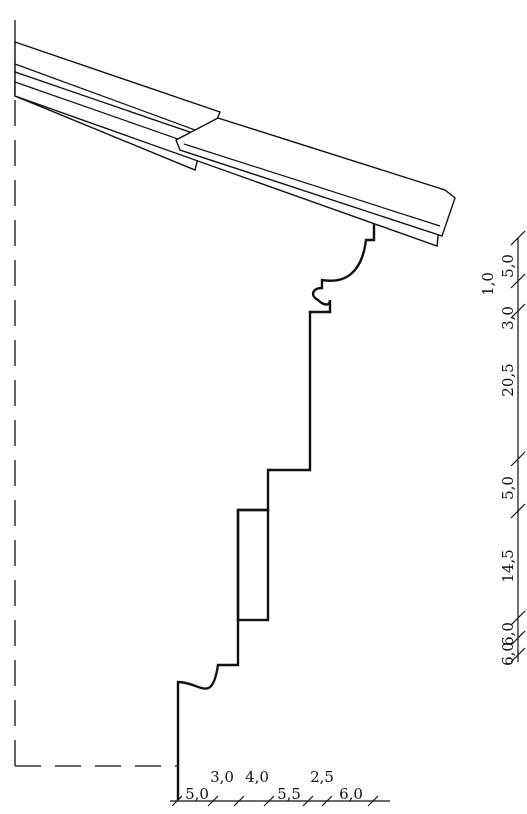  What do you see at coordinates (222, 777) in the screenshot?
I see `dim-h-3-0: 3,0` at bounding box center [222, 777].